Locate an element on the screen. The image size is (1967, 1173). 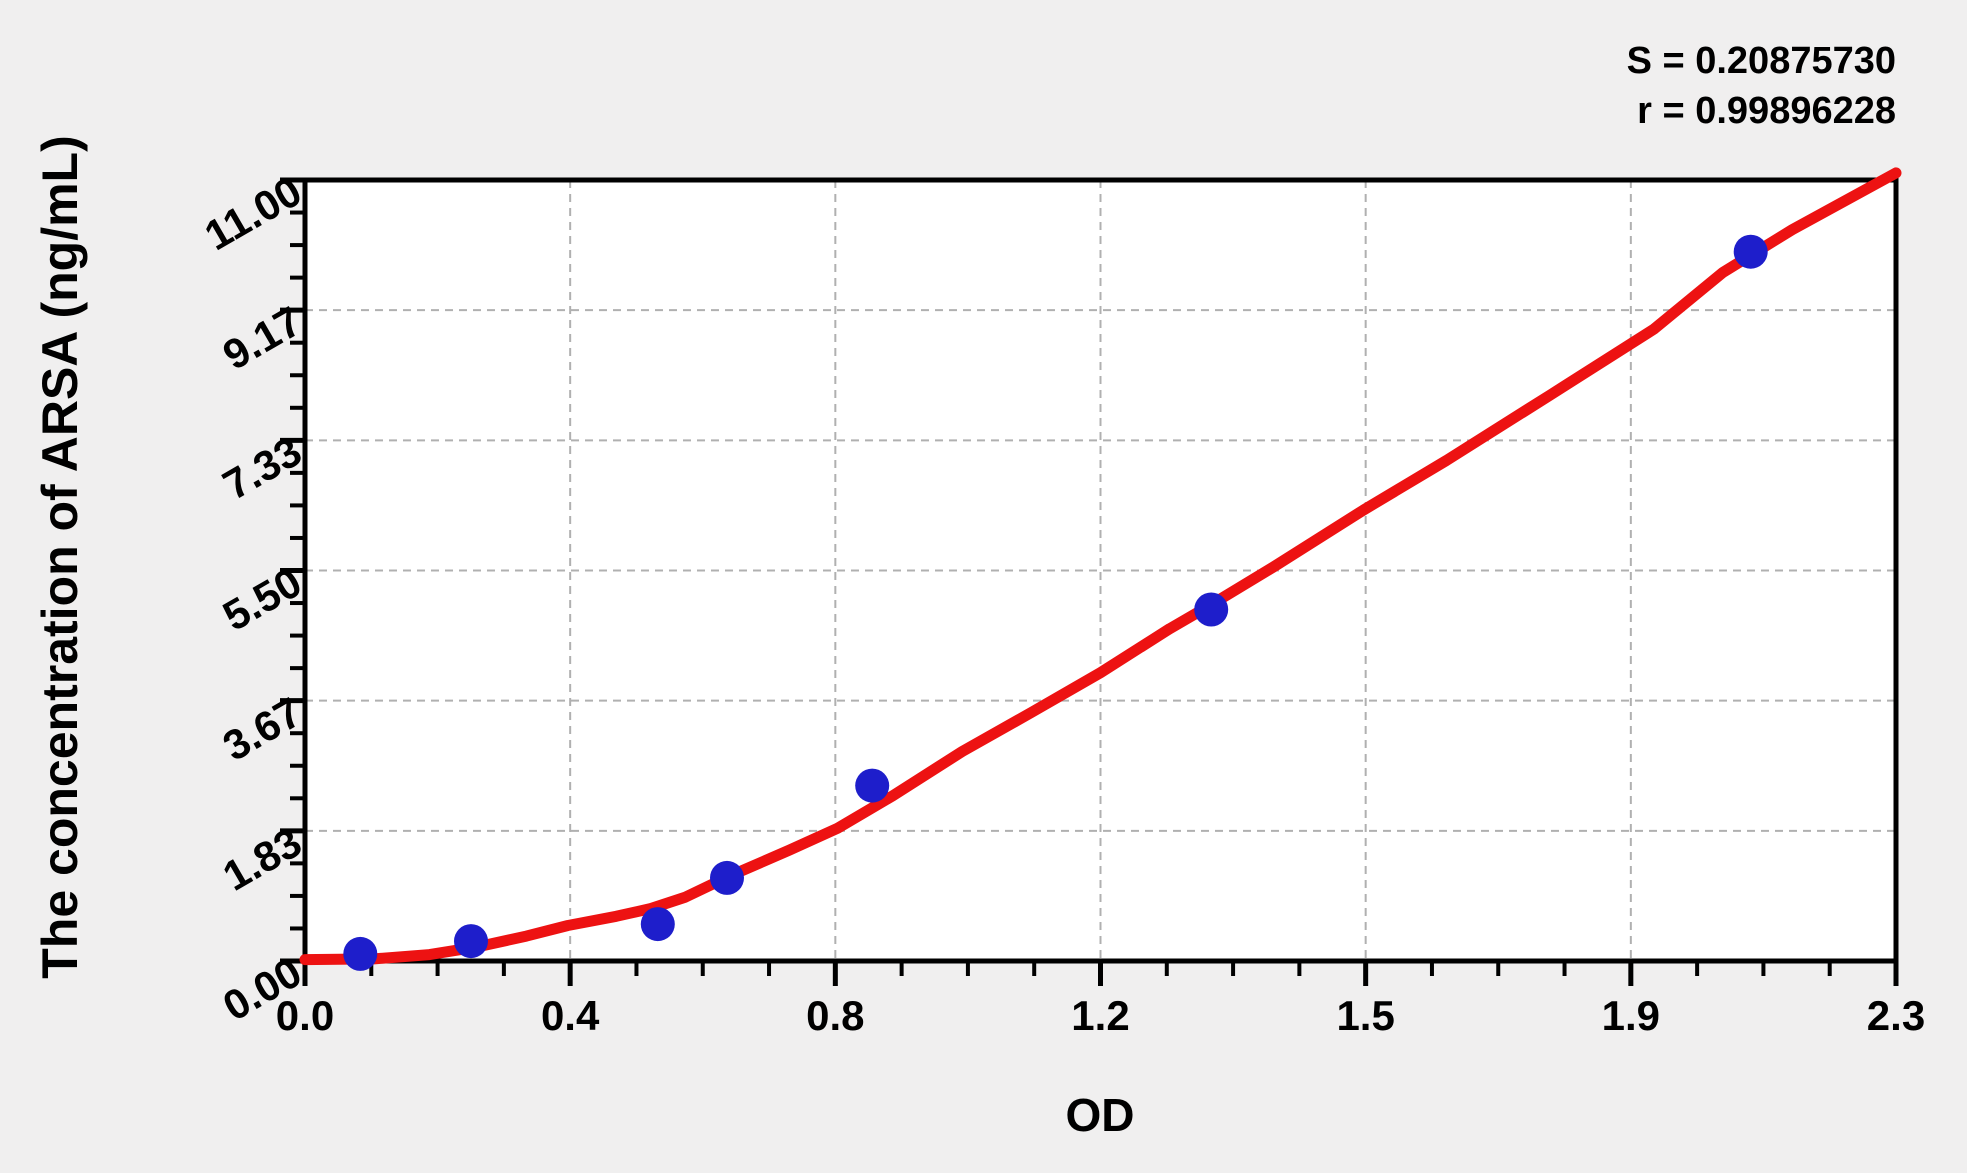
x-tick-label: 2.3 is located at coordinates (1896, 1015).